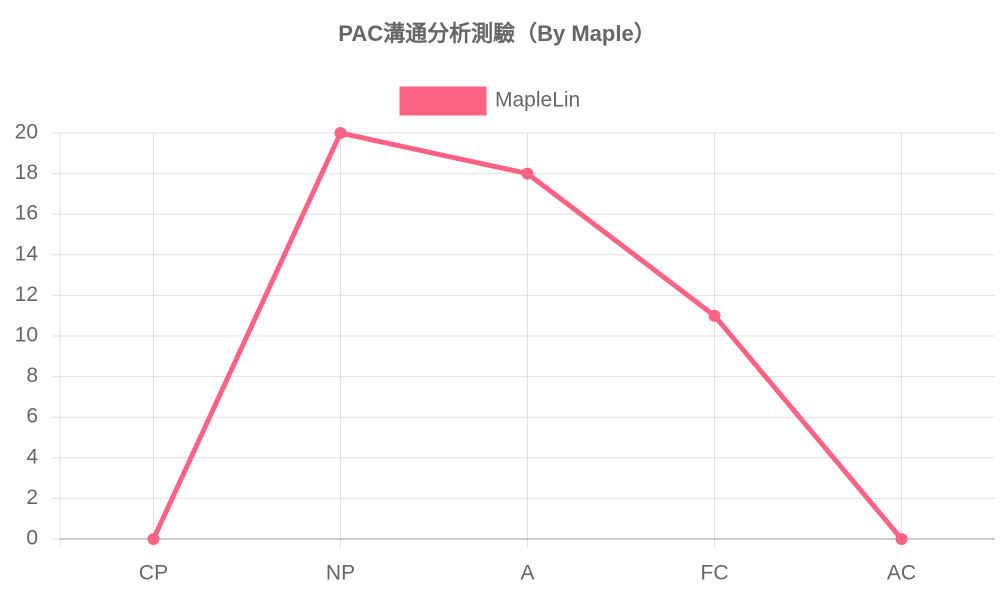 The width and height of the screenshot is (1000, 600). What do you see at coordinates (32, 538) in the screenshot?
I see `y-tick-label: 0` at bounding box center [32, 538].